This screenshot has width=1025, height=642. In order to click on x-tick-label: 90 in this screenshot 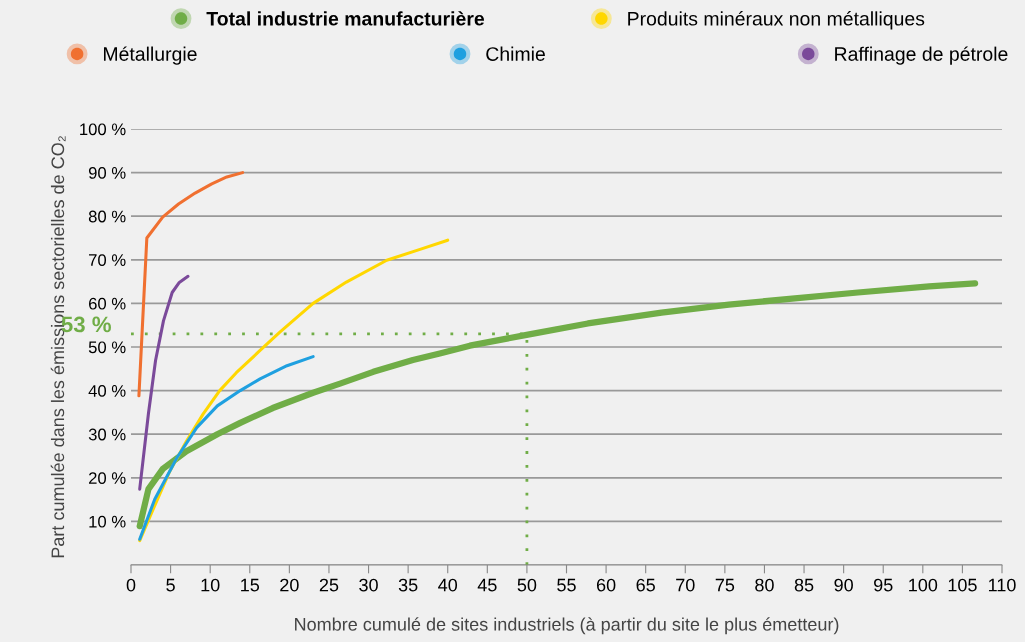, I will do `click(843, 585)`.